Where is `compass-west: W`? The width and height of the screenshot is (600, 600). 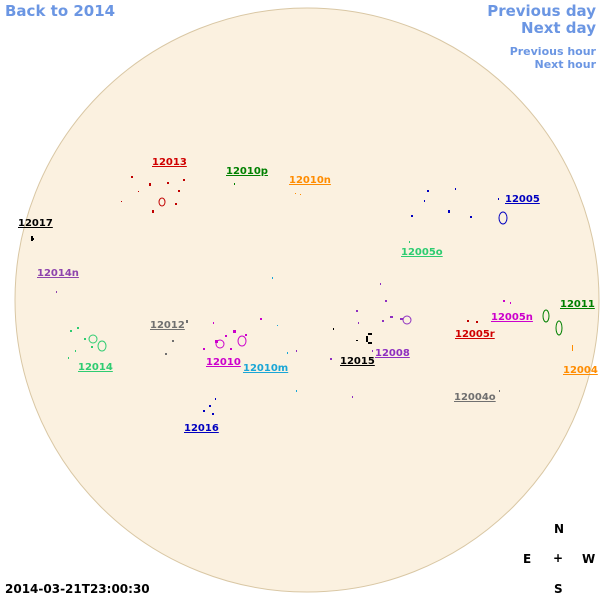
compass-west: W is located at coordinates (589, 559).